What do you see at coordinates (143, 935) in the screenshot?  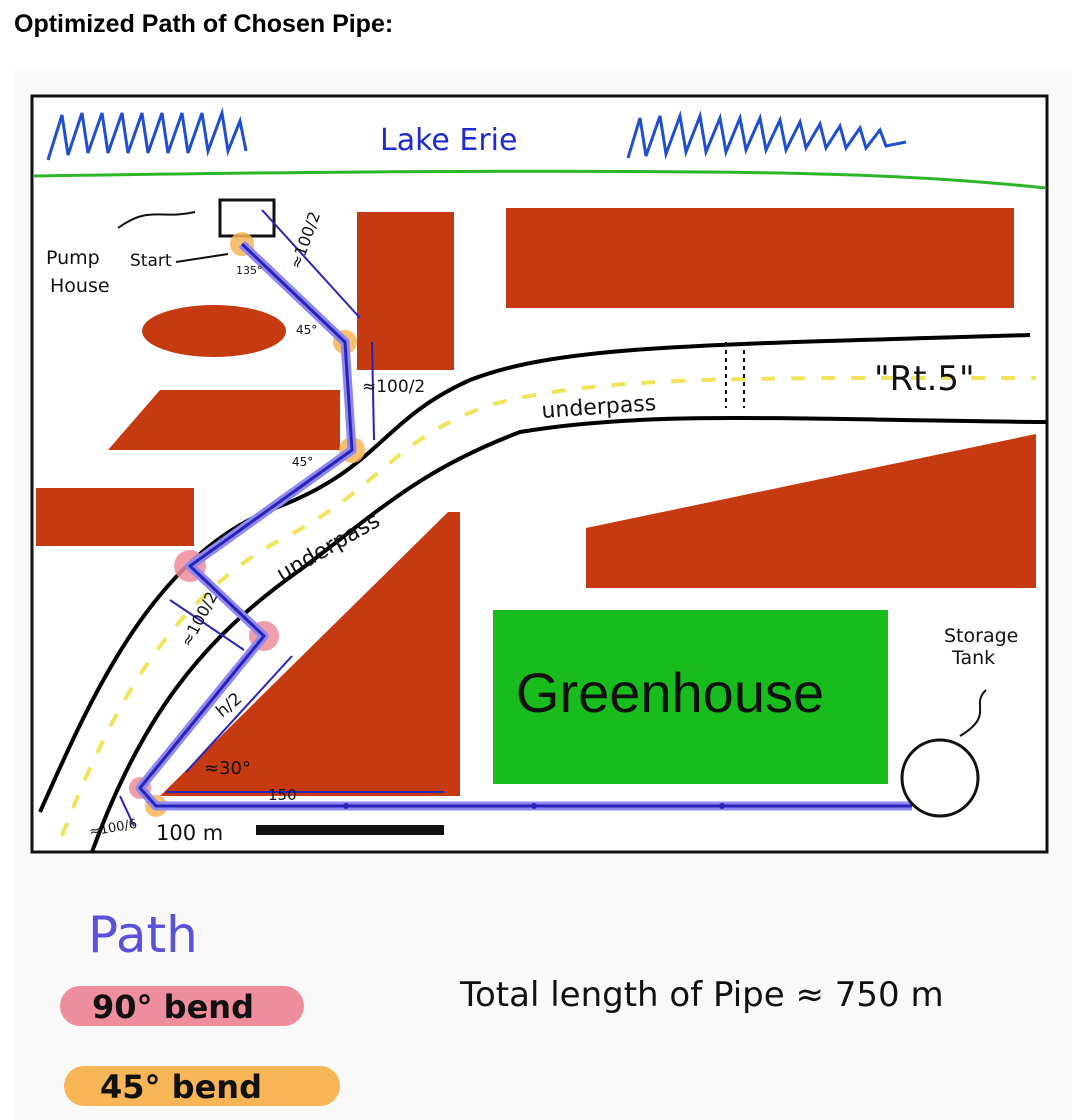 I see `legend-title: Path` at bounding box center [143, 935].